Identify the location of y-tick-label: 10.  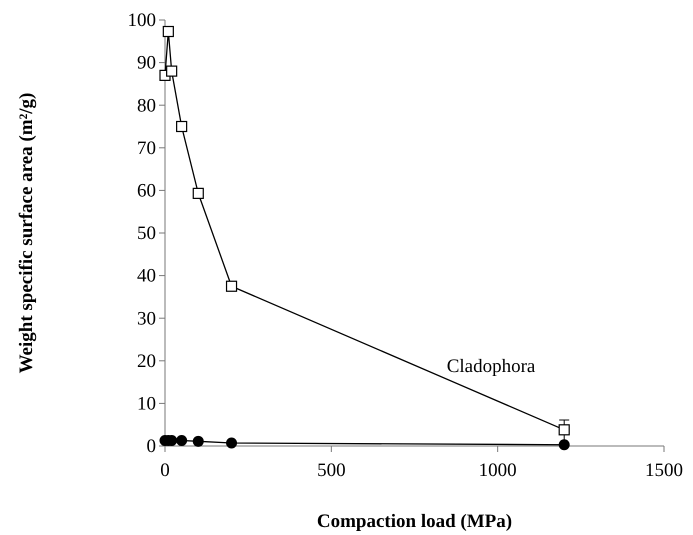
(146, 403).